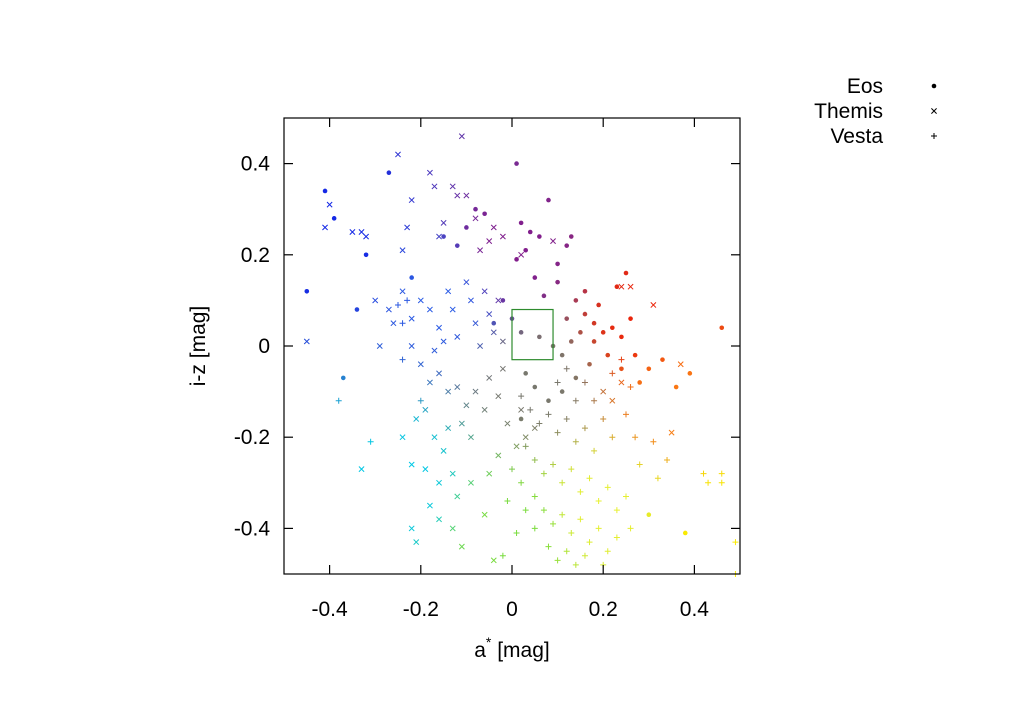 The image size is (1024, 717). I want to click on y-tick-label: -0.4, so click(252, 528).